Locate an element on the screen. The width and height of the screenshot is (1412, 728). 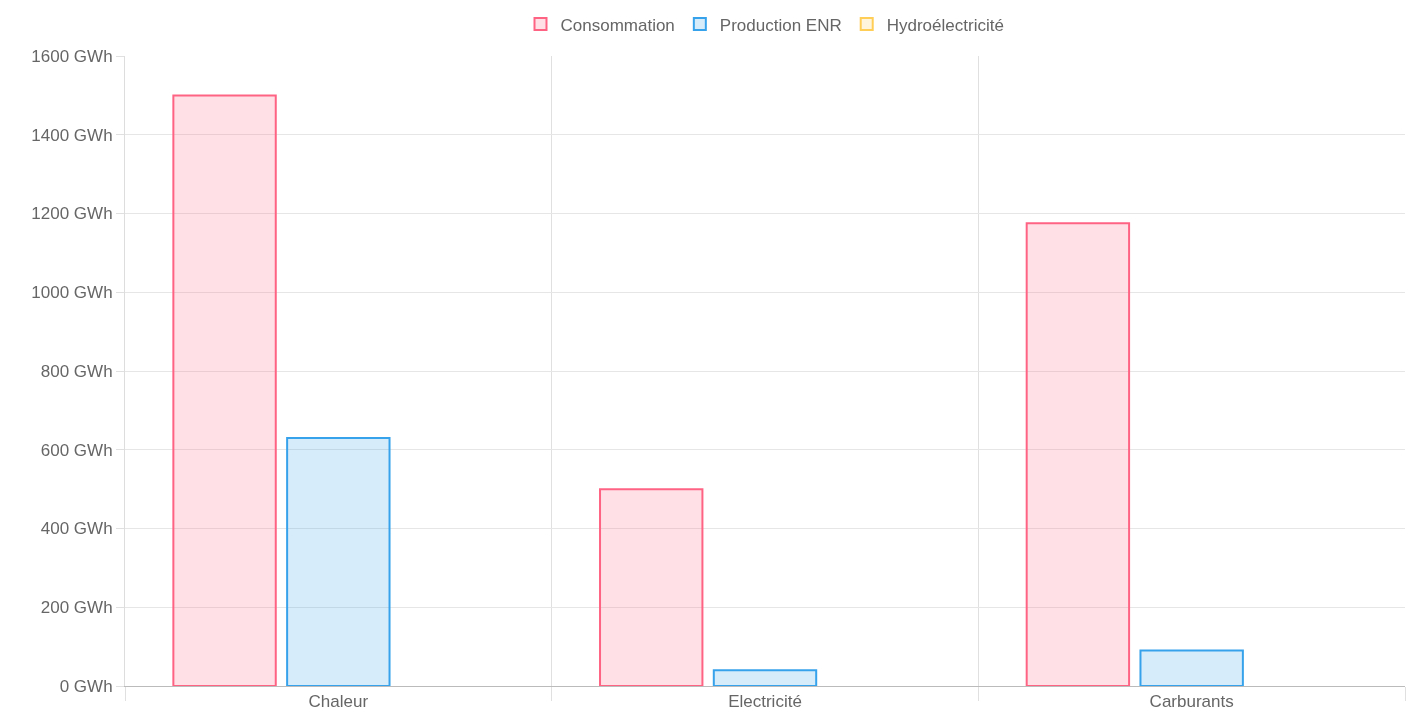
y-tick-label: 400 GWh is located at coordinates (76, 529).